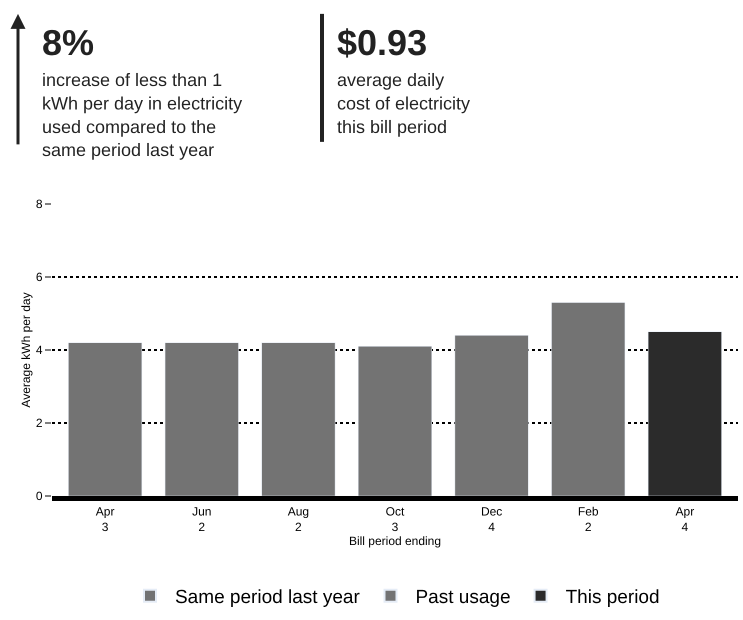 The width and height of the screenshot is (743, 620). Describe the element at coordinates (403, 103) in the screenshot. I see `text: average daily cost of electricity this bill period` at that location.